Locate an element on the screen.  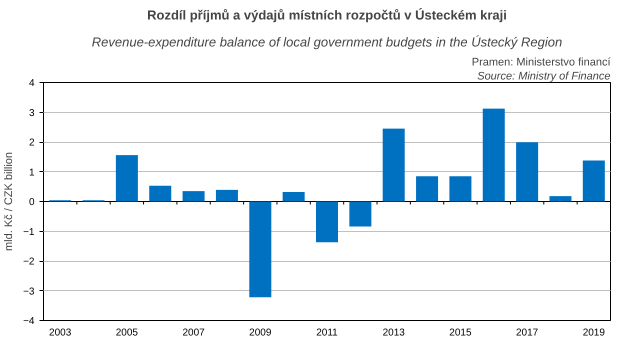
y-axis-title: mld. Kč / CZK billion is located at coordinates (9, 202).